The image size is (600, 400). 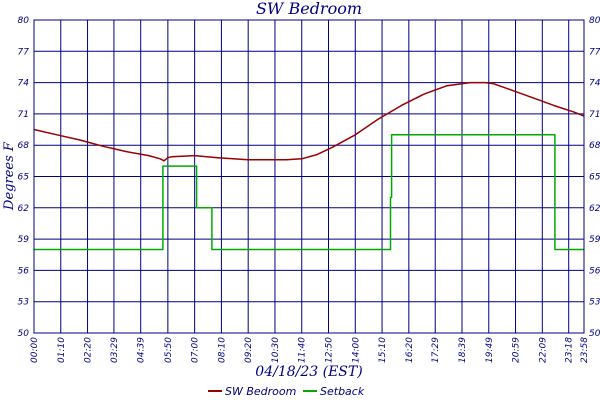 I want to click on x-tick-label: 12:50, so click(x=330, y=350).